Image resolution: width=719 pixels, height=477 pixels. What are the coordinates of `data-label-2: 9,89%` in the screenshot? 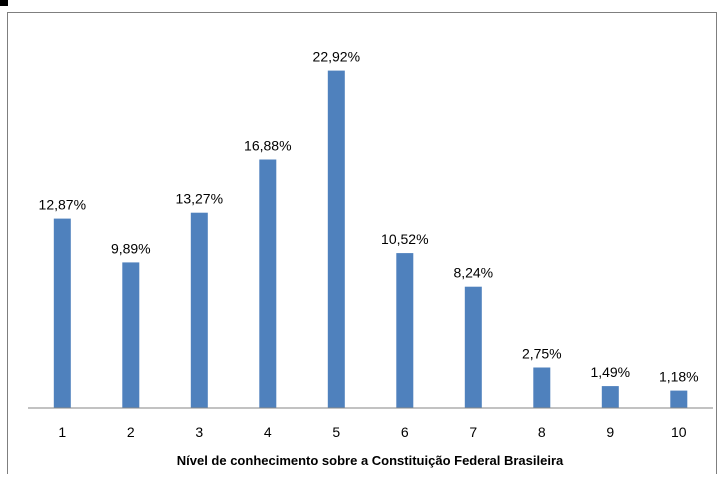 It's located at (131, 248).